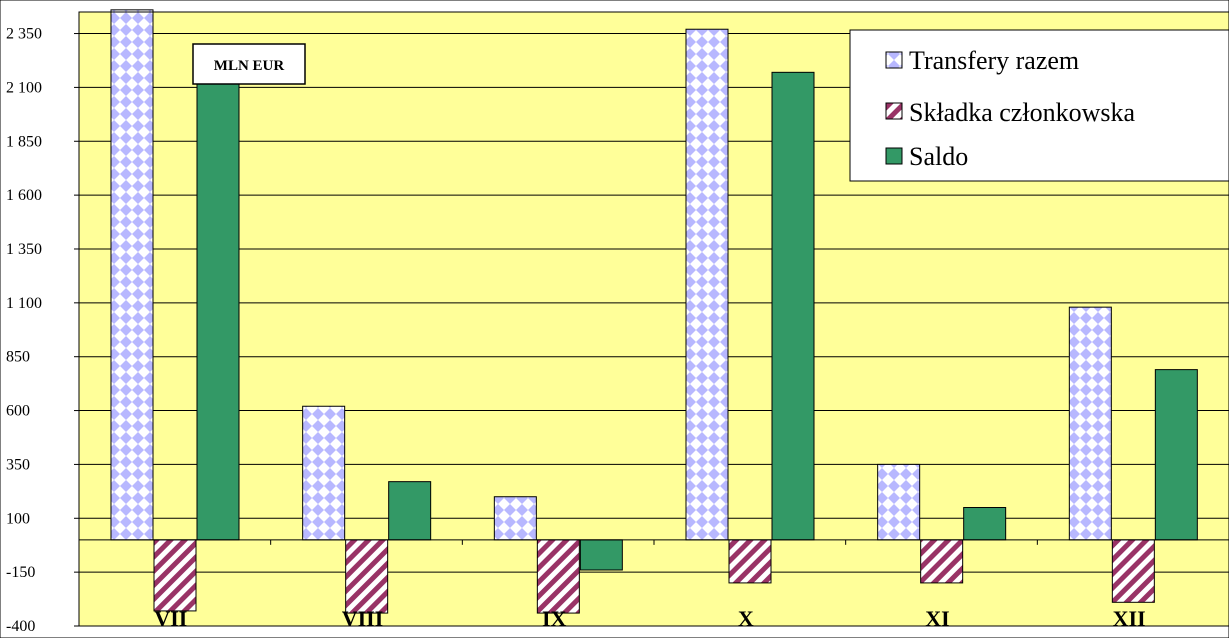 The width and height of the screenshot is (1229, 643). Describe the element at coordinates (367, 576) in the screenshot. I see `bar-sk-adka-cz-onkowska-viii` at that location.